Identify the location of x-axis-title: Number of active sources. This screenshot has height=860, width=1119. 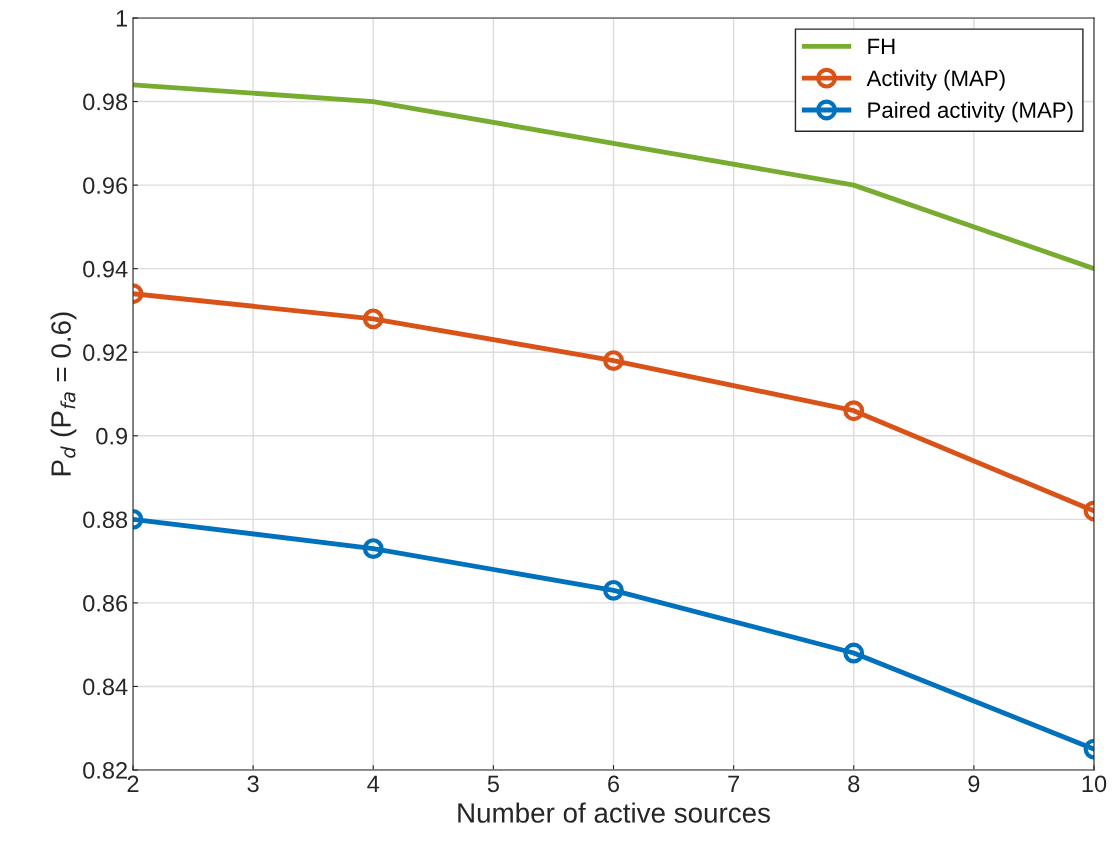
(614, 812).